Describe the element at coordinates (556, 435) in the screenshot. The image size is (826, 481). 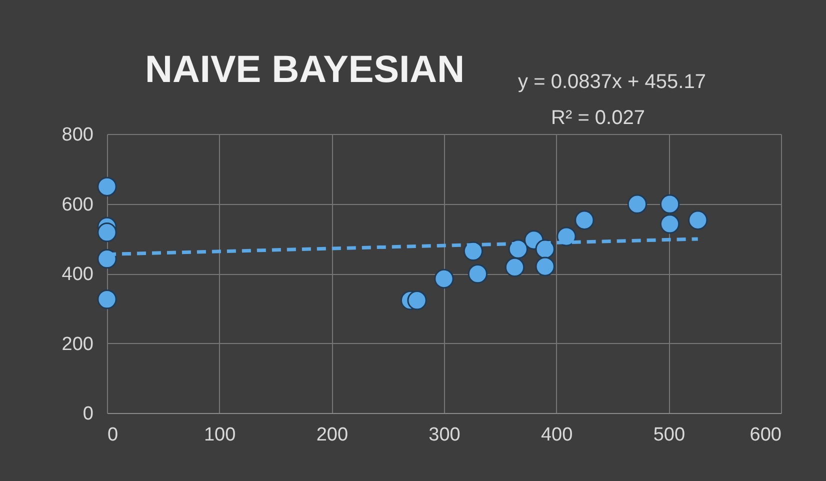
I see `x-tick-label: 400` at that location.